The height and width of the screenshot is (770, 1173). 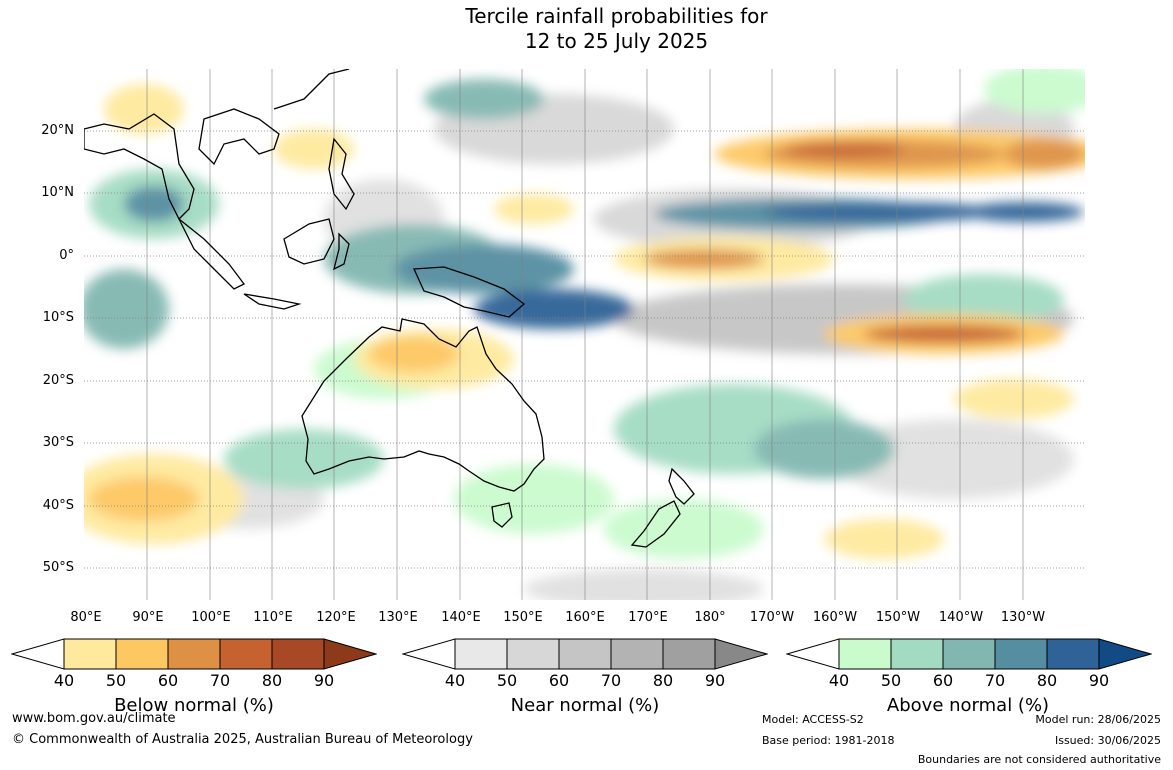 What do you see at coordinates (1023, 617) in the screenshot?
I see `lon-label-130w: 130°W` at bounding box center [1023, 617].